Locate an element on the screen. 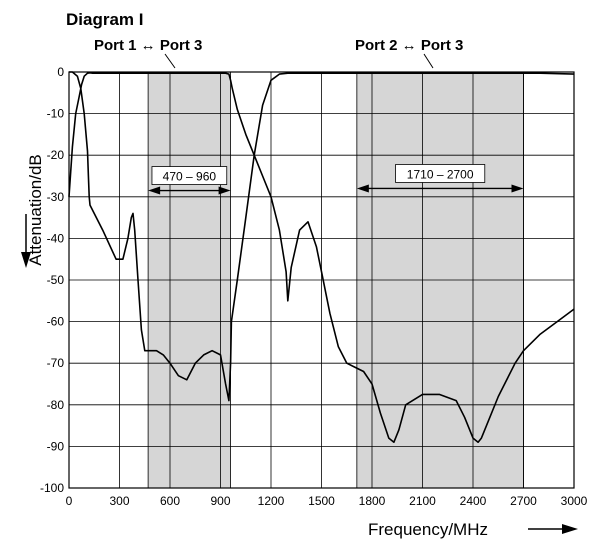 The height and width of the screenshot is (545, 590). y-tick-label-8: -80 is located at coordinates (56, 405).